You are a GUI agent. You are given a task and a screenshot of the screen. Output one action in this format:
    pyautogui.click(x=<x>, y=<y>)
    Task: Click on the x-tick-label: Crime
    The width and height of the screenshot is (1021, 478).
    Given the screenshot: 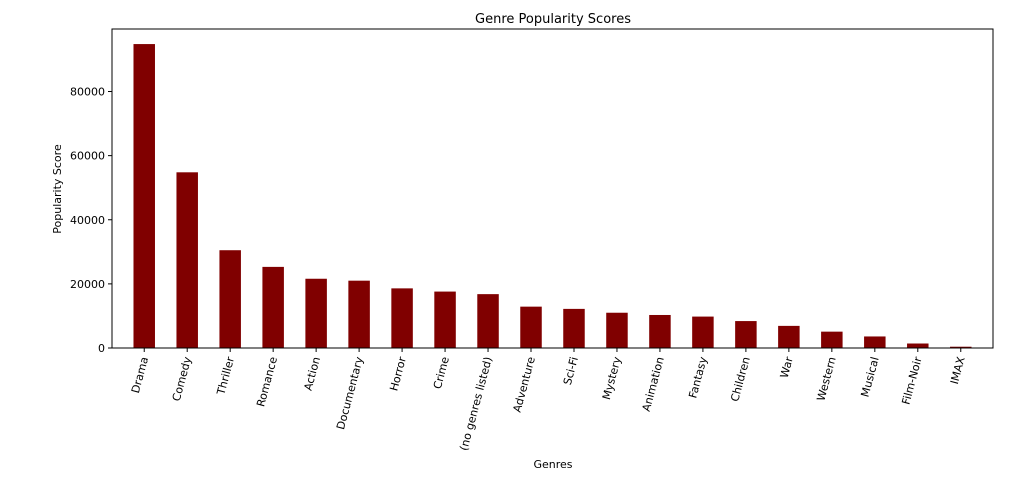 What is the action you would take?
    pyautogui.click(x=441, y=372)
    